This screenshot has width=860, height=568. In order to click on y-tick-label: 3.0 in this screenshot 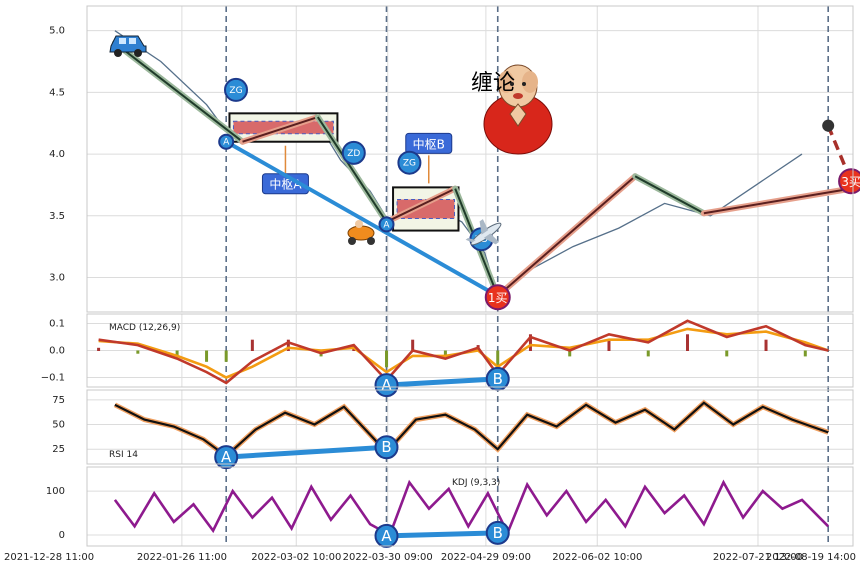, I will do `click(57, 277)`.